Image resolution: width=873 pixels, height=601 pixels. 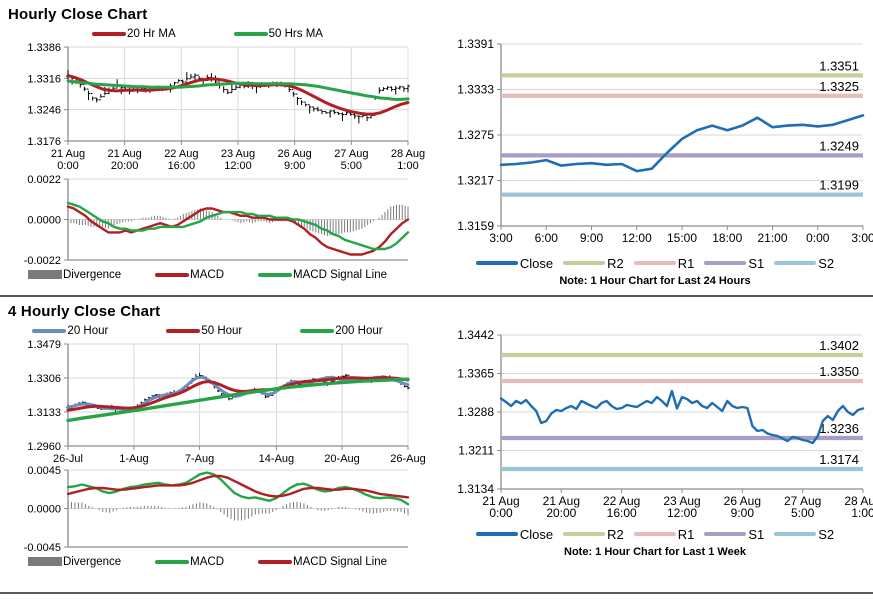 I want to click on legend-item-20-hr-ma: 20 Hr MA, so click(x=134, y=34).